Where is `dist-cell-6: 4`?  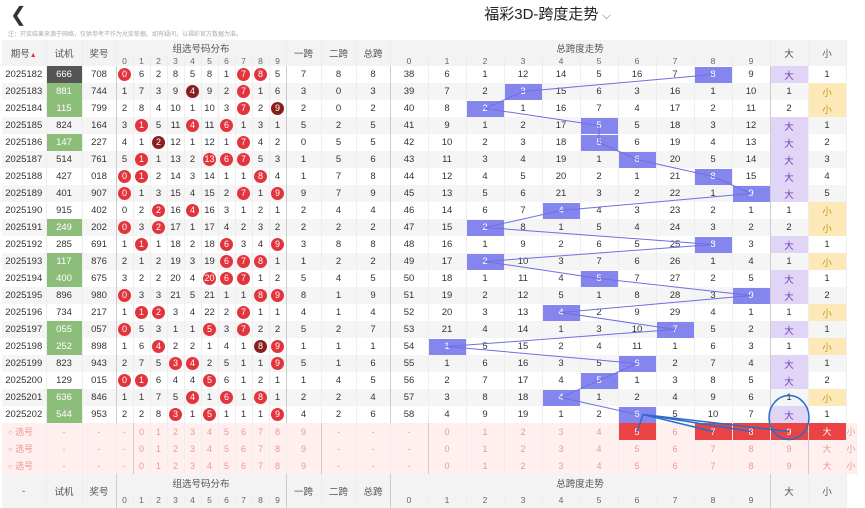
dist-cell-6: 4 is located at coordinates (227, 227).